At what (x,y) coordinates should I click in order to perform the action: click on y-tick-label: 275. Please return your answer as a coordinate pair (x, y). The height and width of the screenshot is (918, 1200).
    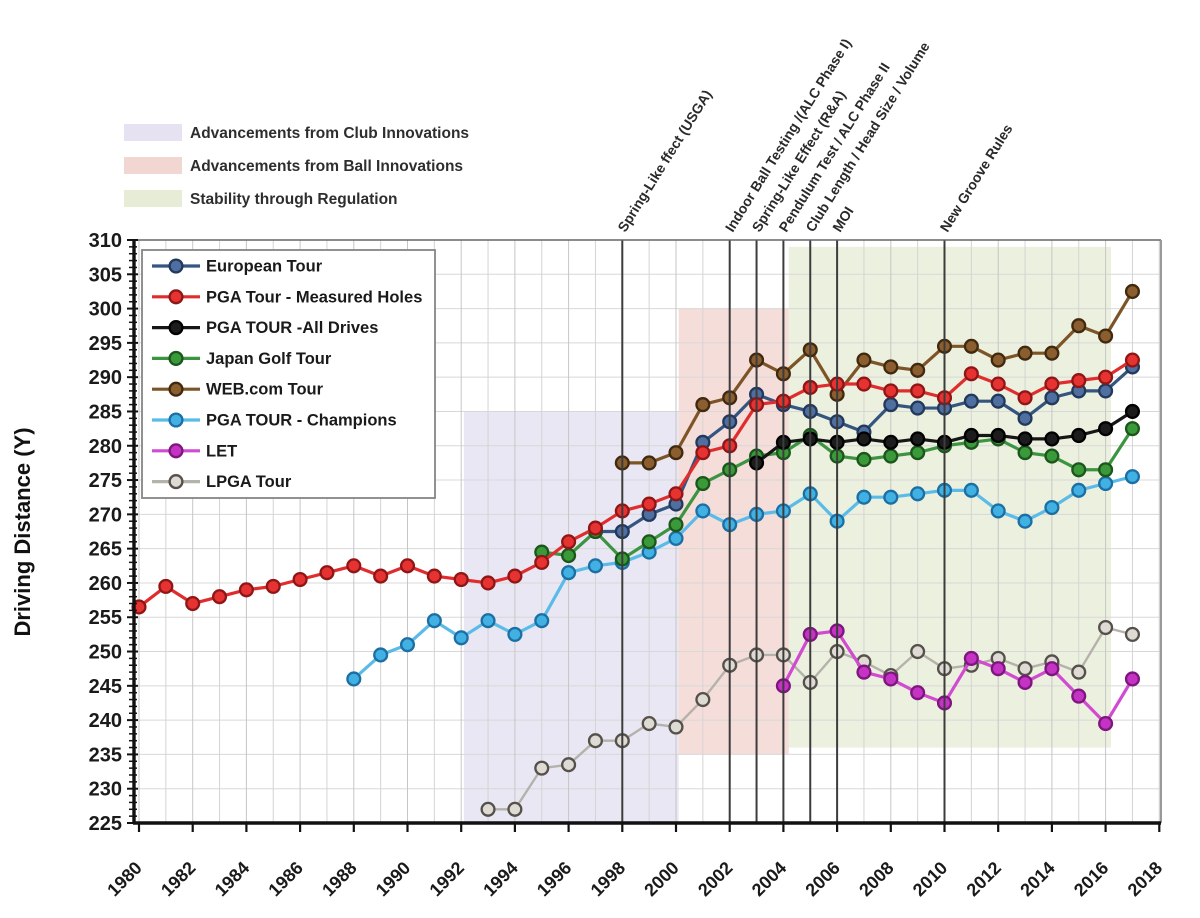
    Looking at the image, I should click on (105, 481).